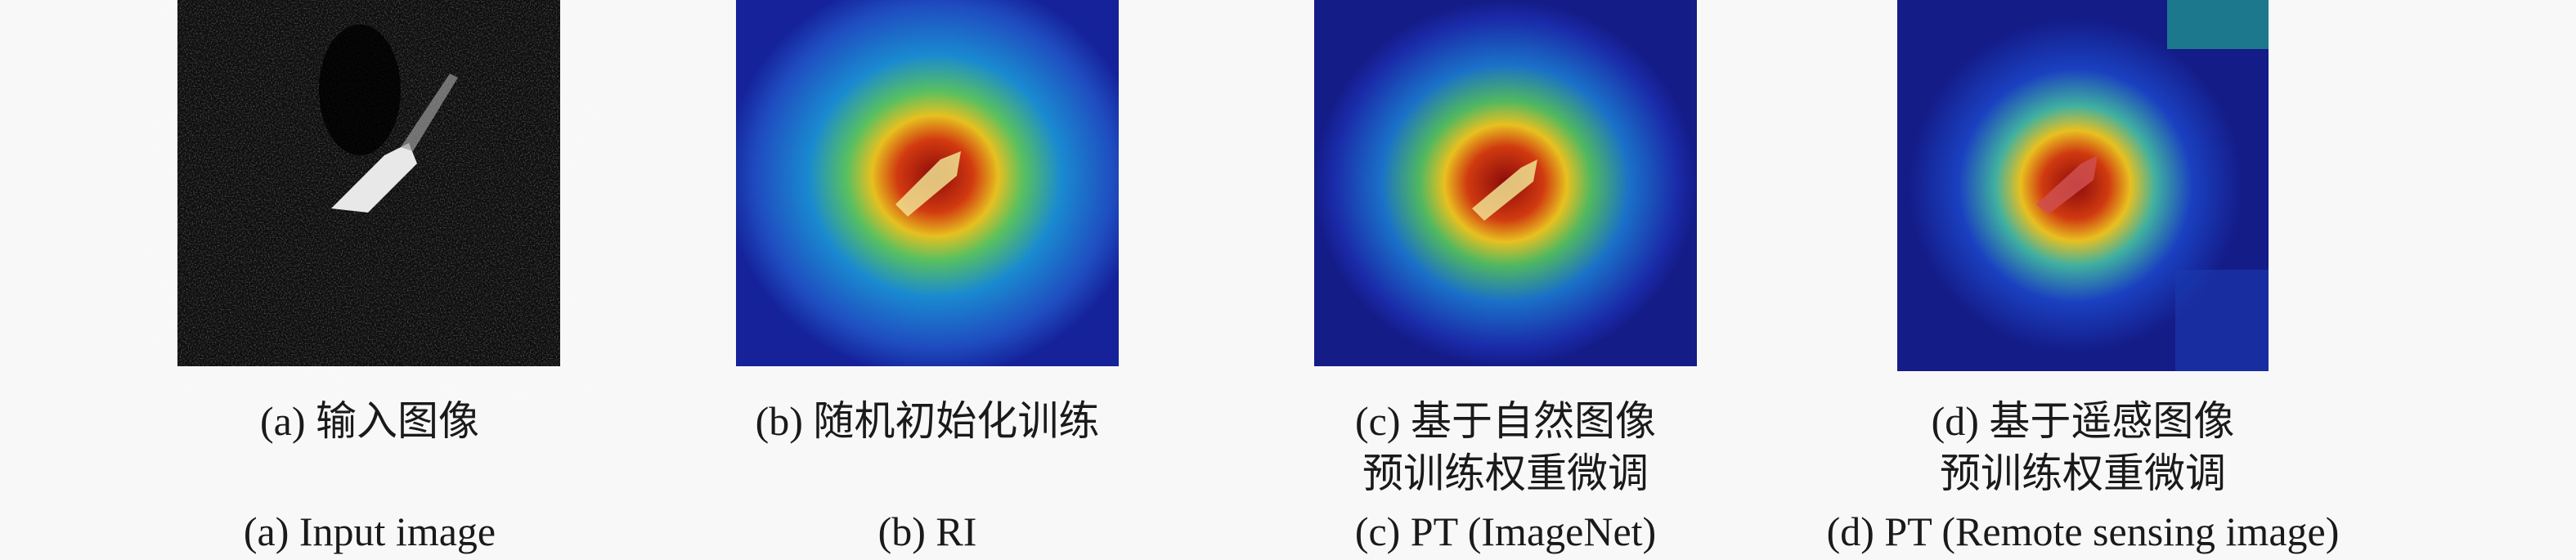 This screenshot has width=2576, height=560. Describe the element at coordinates (928, 531) in the screenshot. I see `caption-en: (b) RI` at that location.